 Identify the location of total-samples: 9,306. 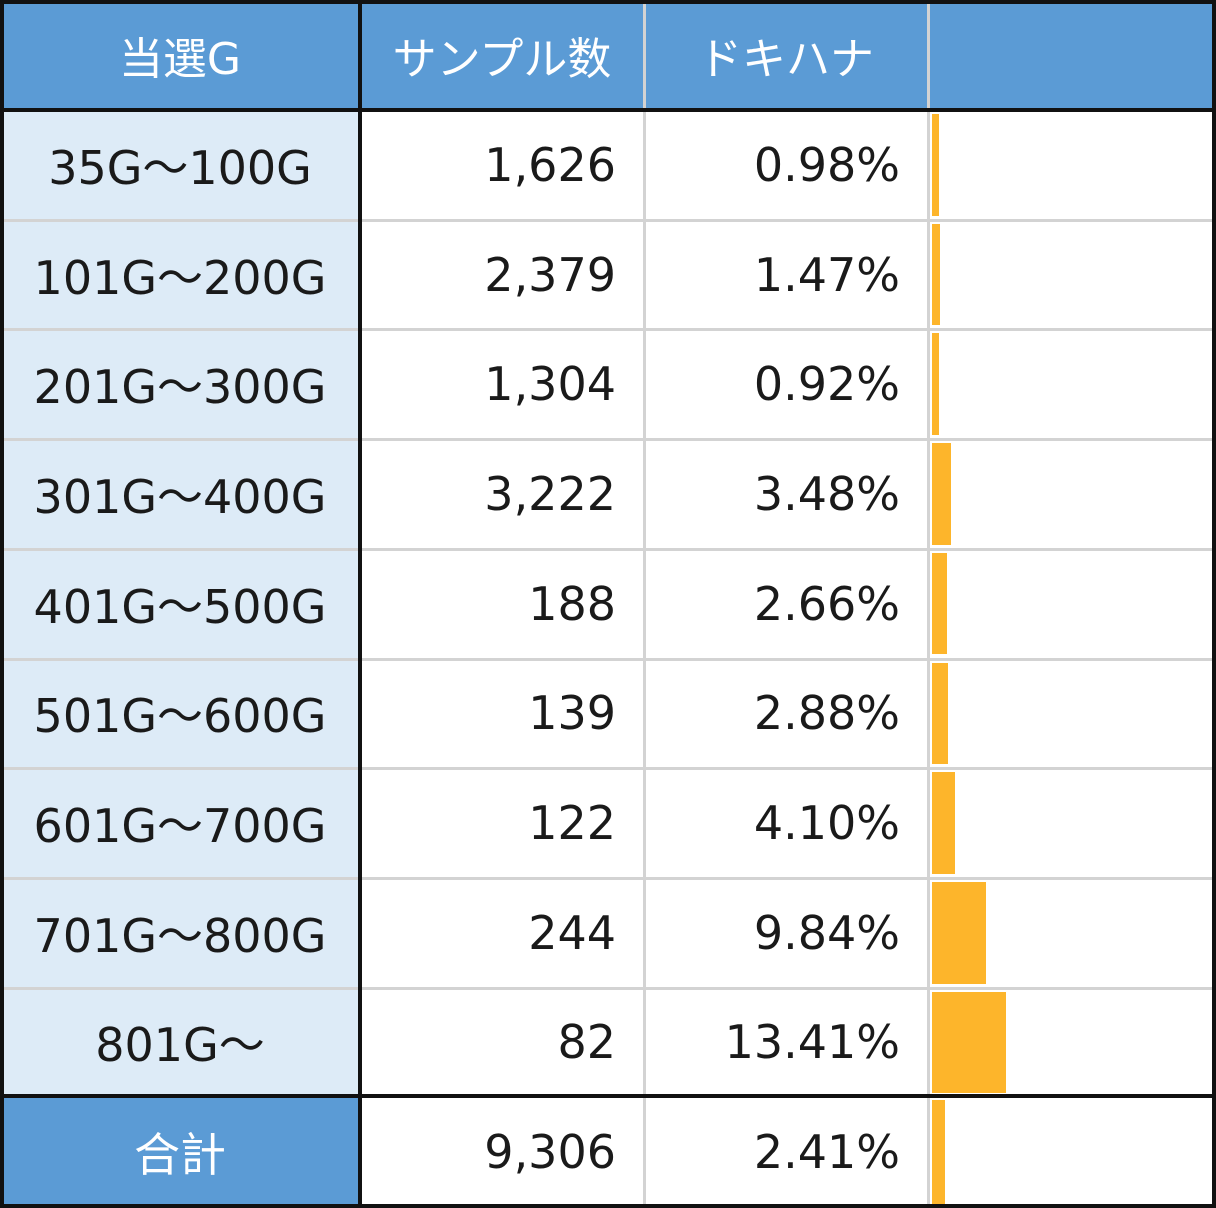
(502, 1152).